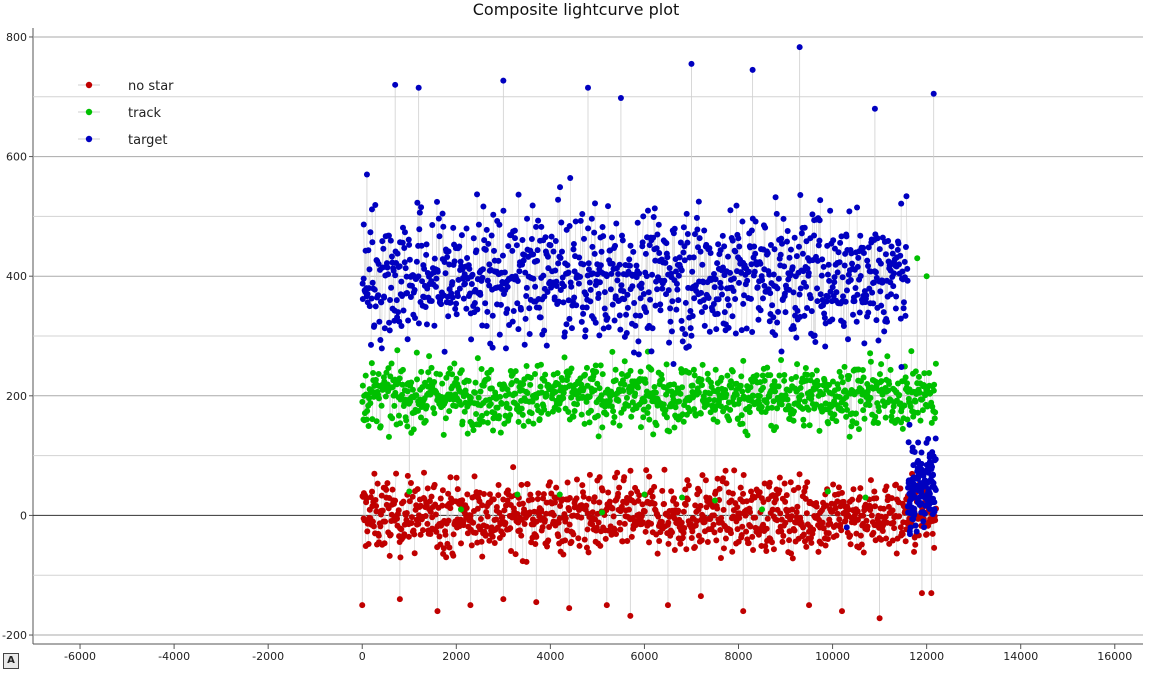 The height and width of the screenshot is (681, 1152). I want to click on y-tick-label: 600, so click(16, 157).